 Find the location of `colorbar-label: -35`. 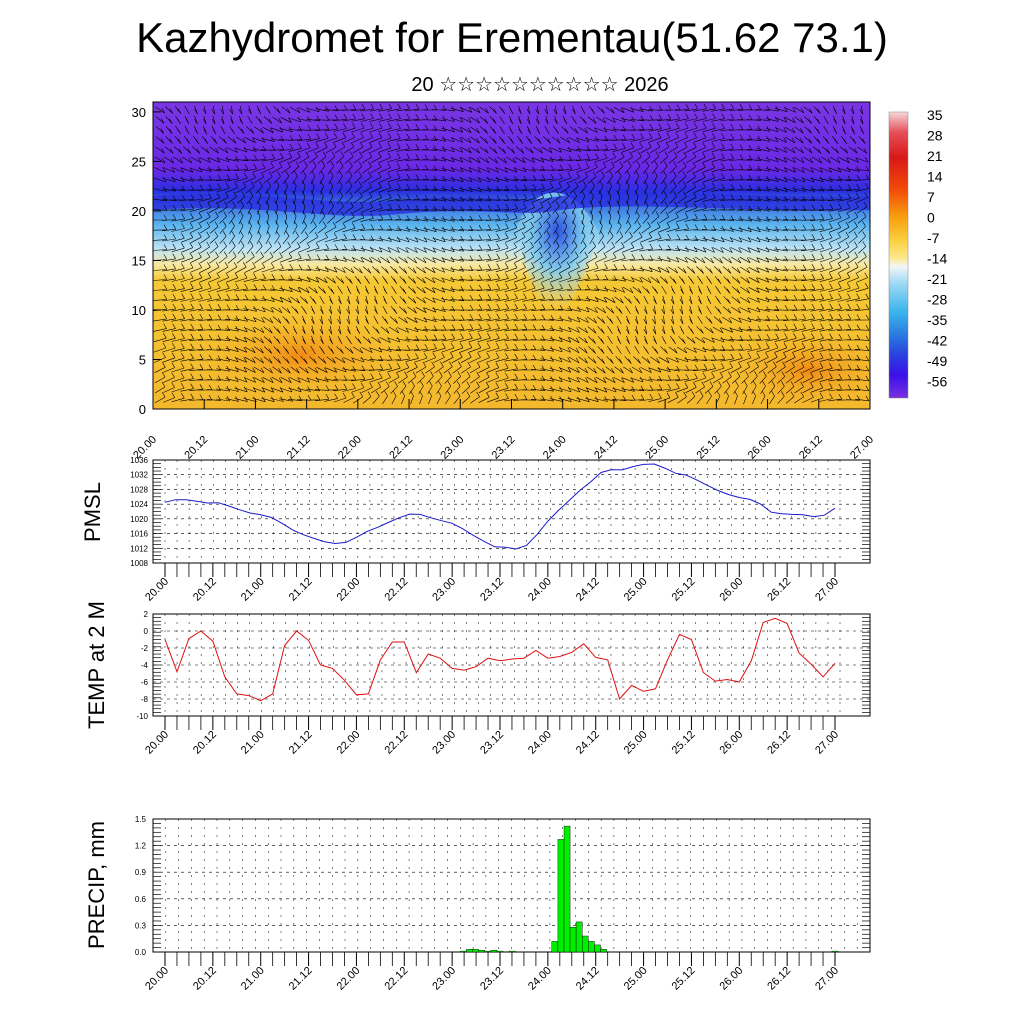

colorbar-label: -35 is located at coordinates (937, 320).